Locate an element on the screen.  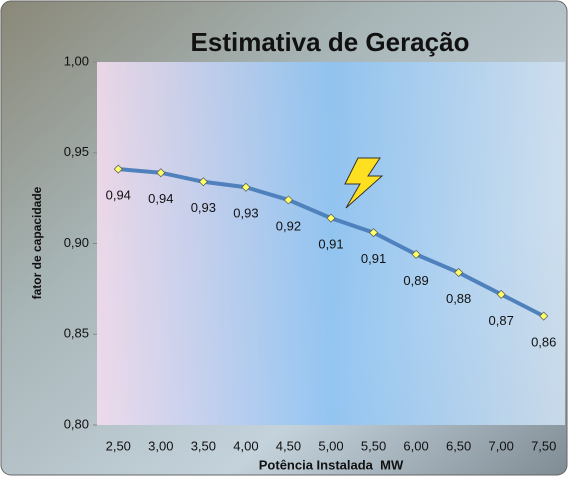
x-tick-label: 4,00 is located at coordinates (245, 445).